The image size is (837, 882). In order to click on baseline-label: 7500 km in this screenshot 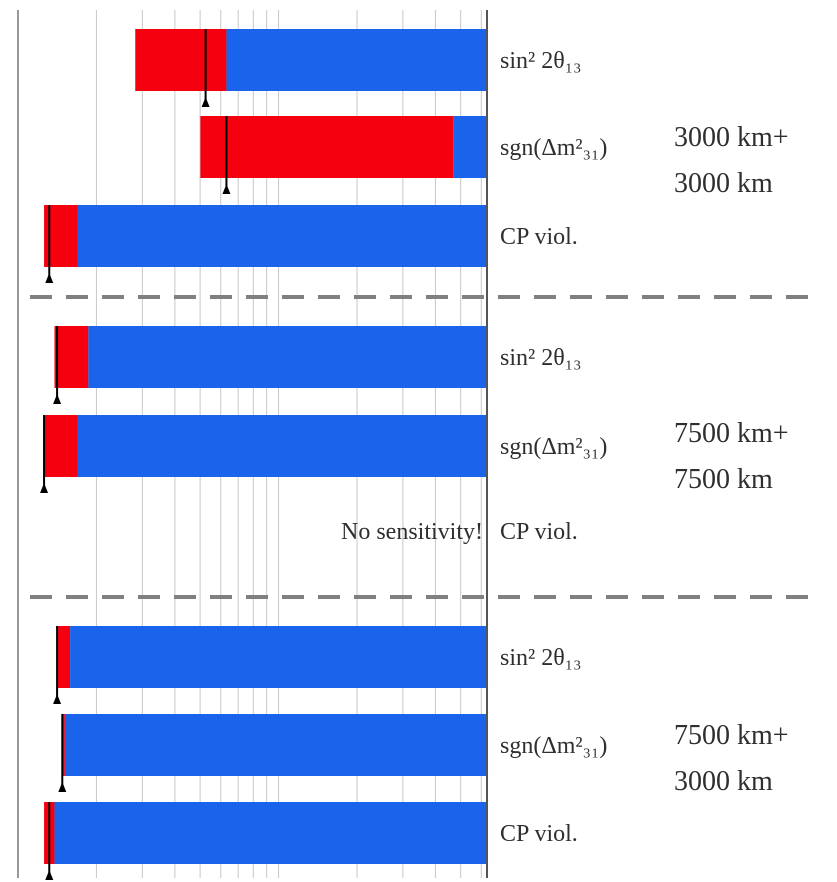, I will do `click(723, 479)`.